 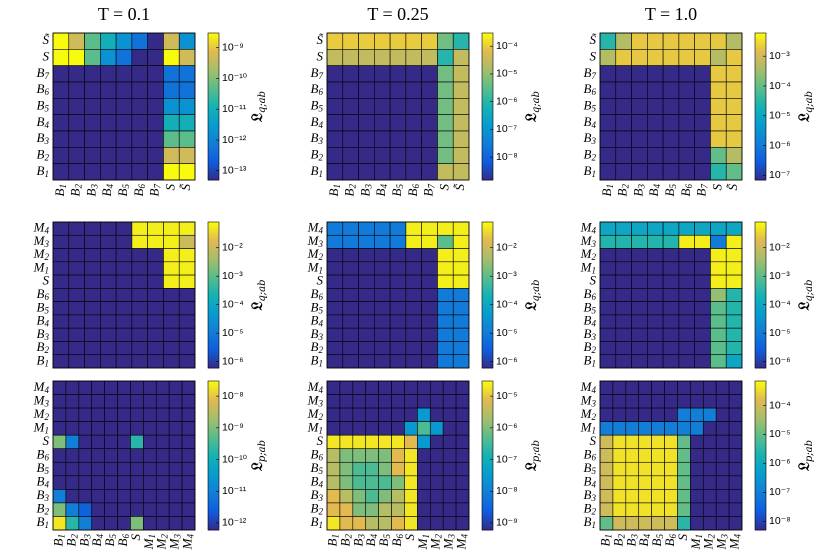 What do you see at coordinates (671, 295) in the screenshot?
I see `plot-frame` at bounding box center [671, 295].